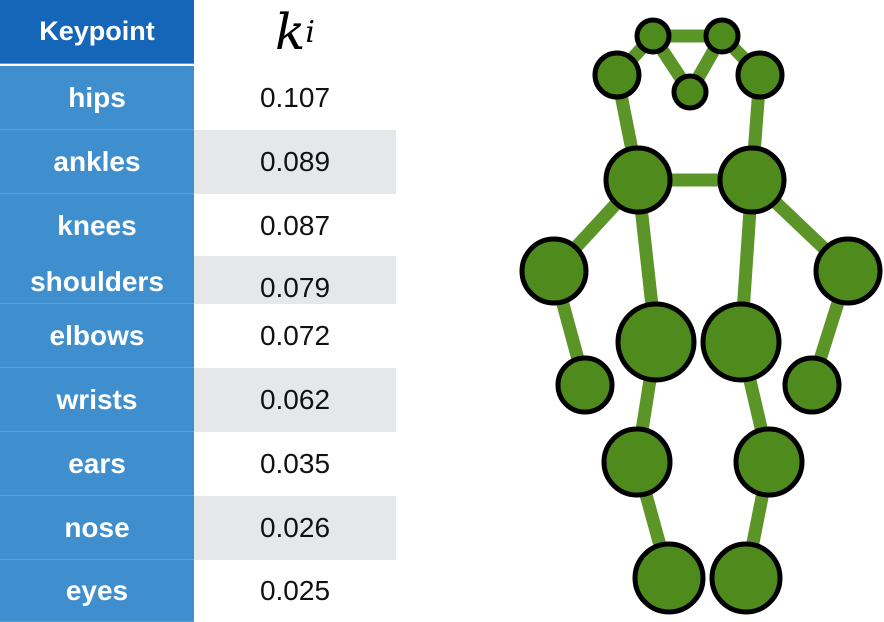 This screenshot has height=622, width=884. Describe the element at coordinates (746, 578) in the screenshot. I see `right-ankle-joint` at that location.